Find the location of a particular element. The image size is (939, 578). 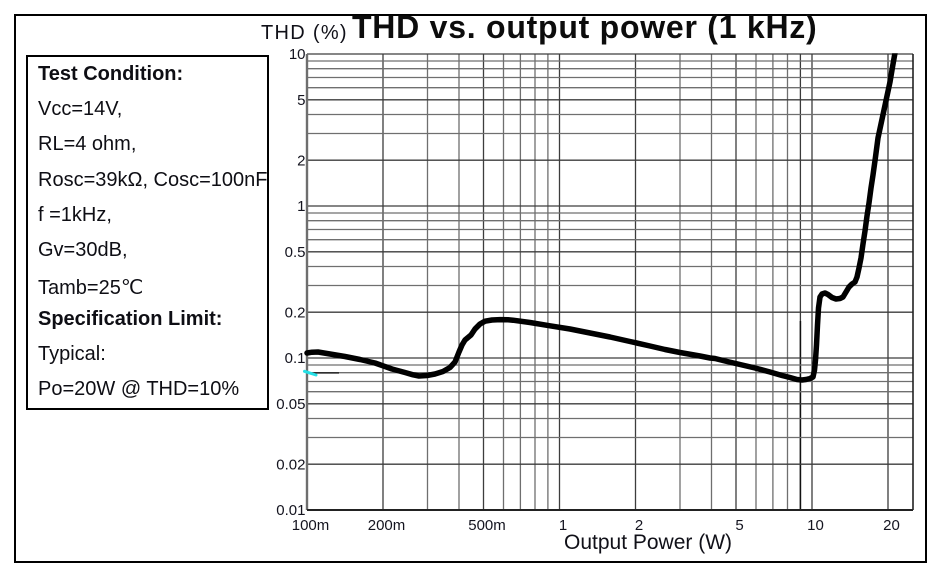

svg-text: 0.2 is located at coordinates (295, 312).